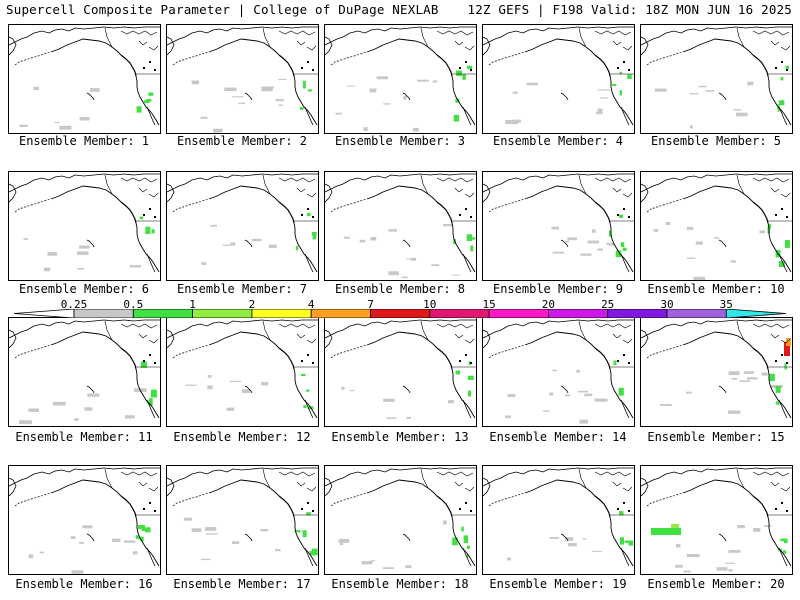 This screenshot has width=800, height=600. I want to click on ensemble-member-label: Ensemble Member: 19, so click(558, 584).